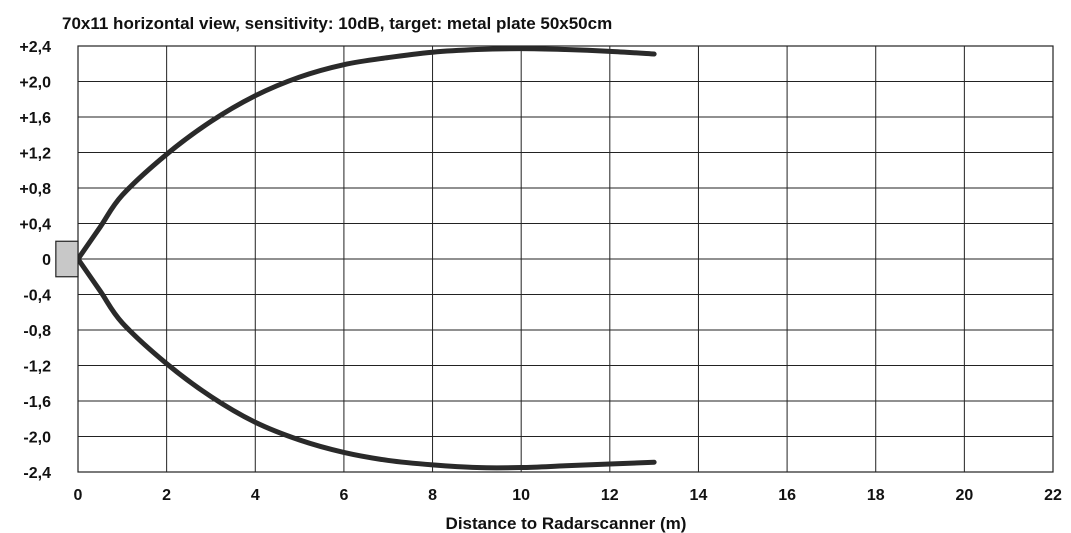 The image size is (1071, 533). I want to click on y-tick-label: +1,6, so click(35, 118).